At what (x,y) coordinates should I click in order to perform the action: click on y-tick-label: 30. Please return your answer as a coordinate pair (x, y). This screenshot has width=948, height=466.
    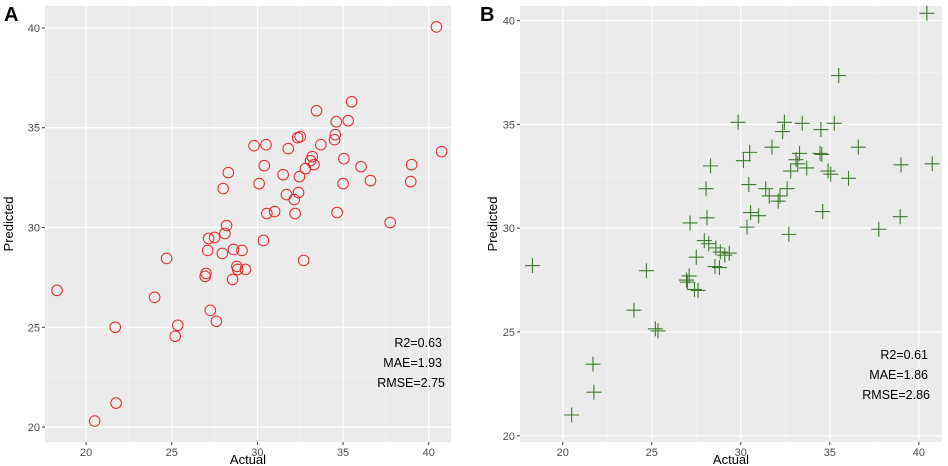
    Looking at the image, I should click on (509, 229).